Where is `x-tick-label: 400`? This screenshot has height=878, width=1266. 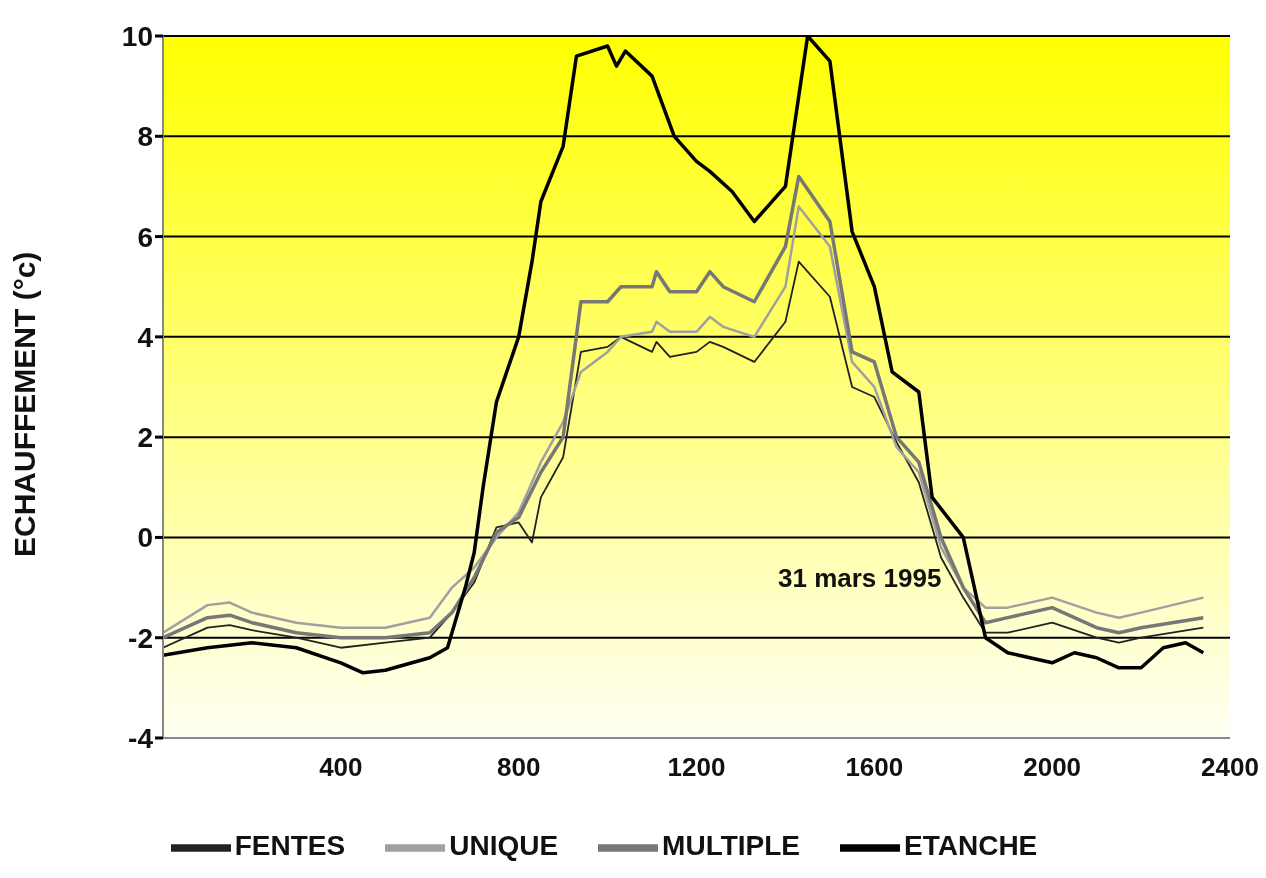
x-tick-label: 400 is located at coordinates (341, 767).